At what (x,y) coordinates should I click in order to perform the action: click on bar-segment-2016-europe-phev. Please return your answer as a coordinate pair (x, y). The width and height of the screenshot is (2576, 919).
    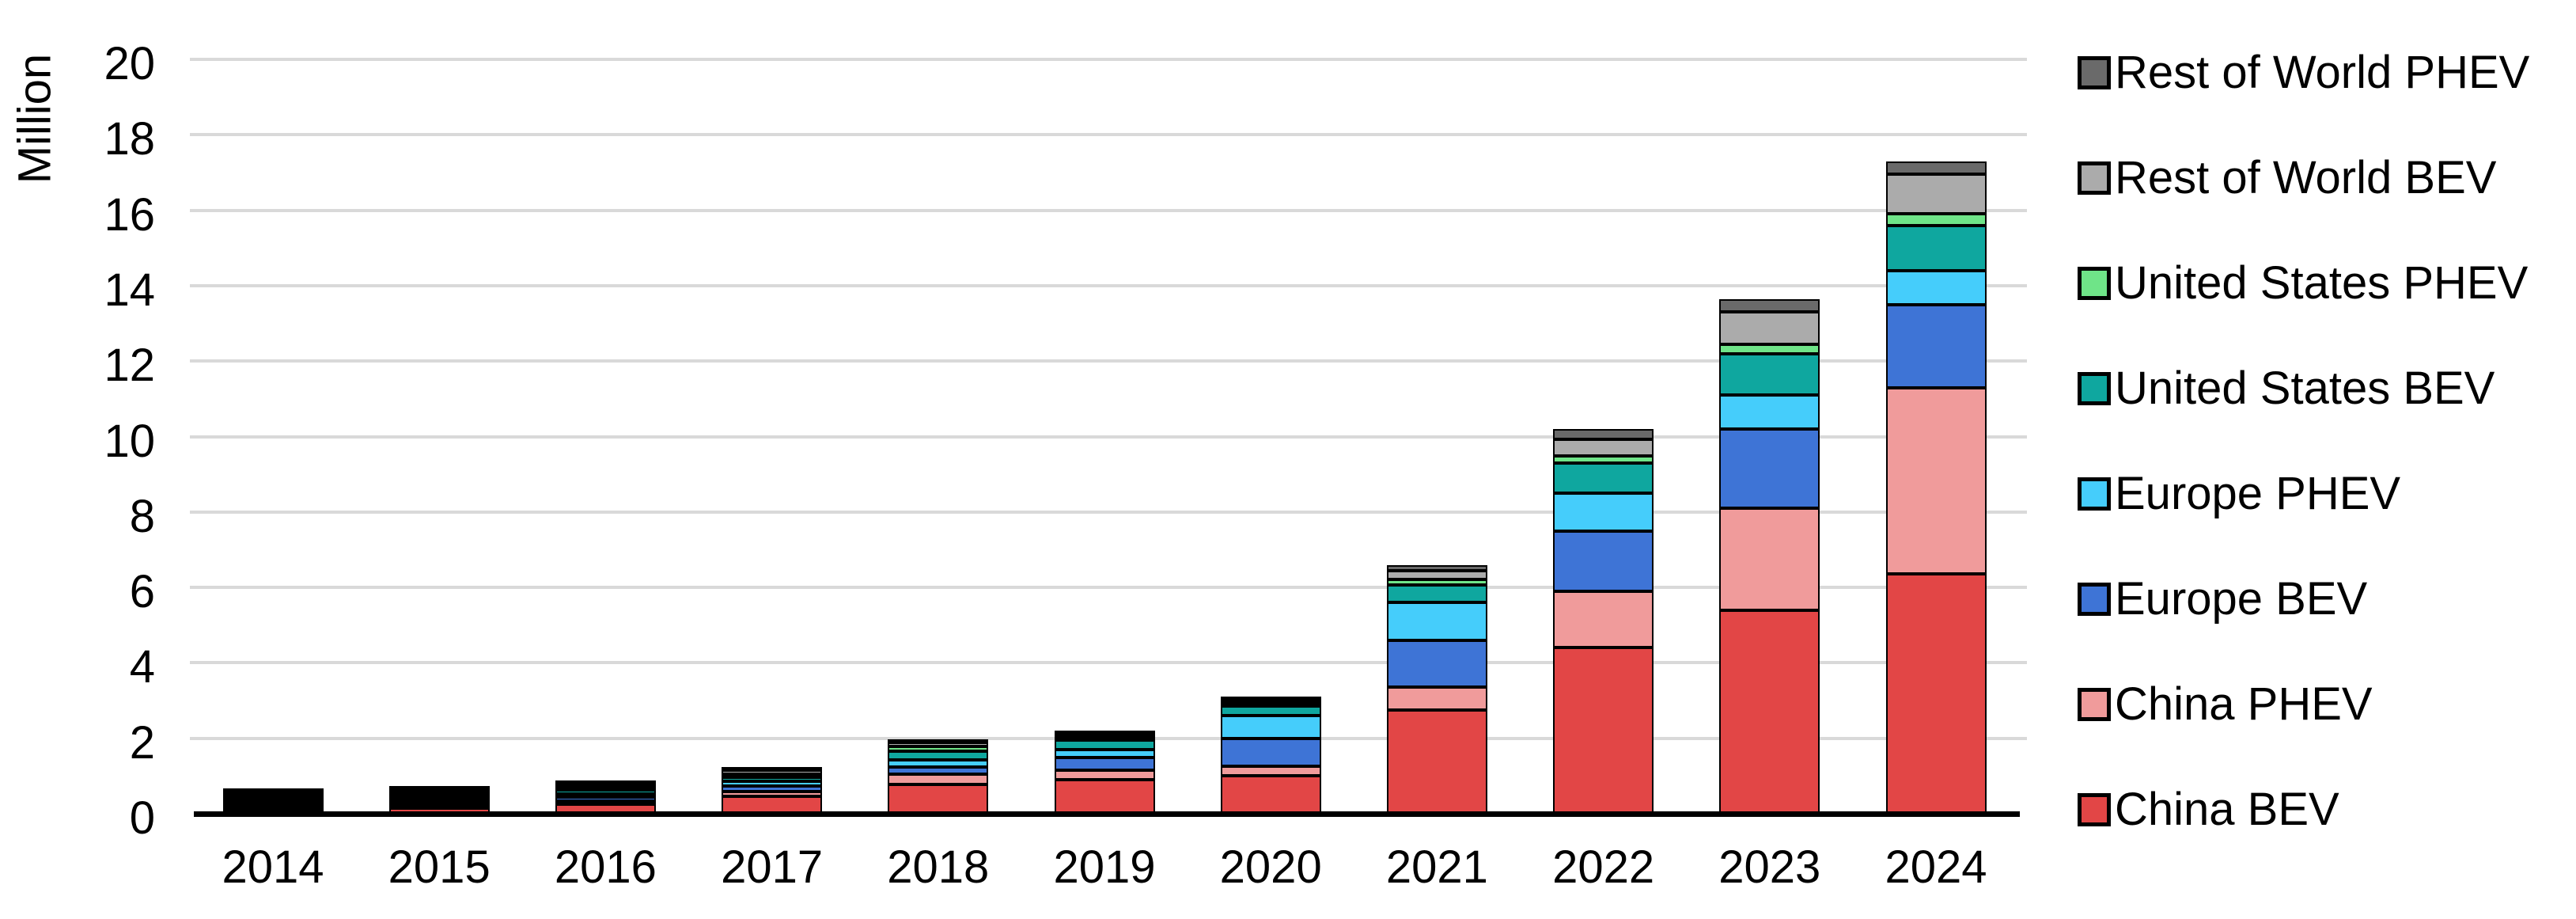
    Looking at the image, I should click on (605, 795).